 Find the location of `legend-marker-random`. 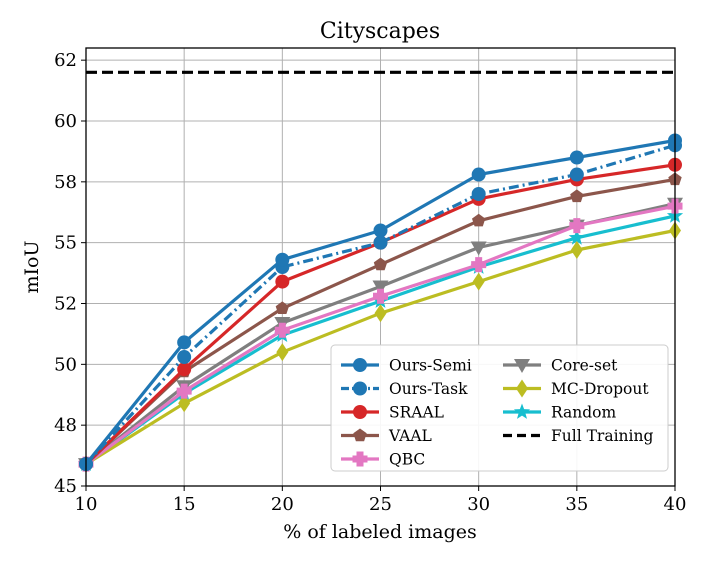

legend-marker-random is located at coordinates (522, 411).